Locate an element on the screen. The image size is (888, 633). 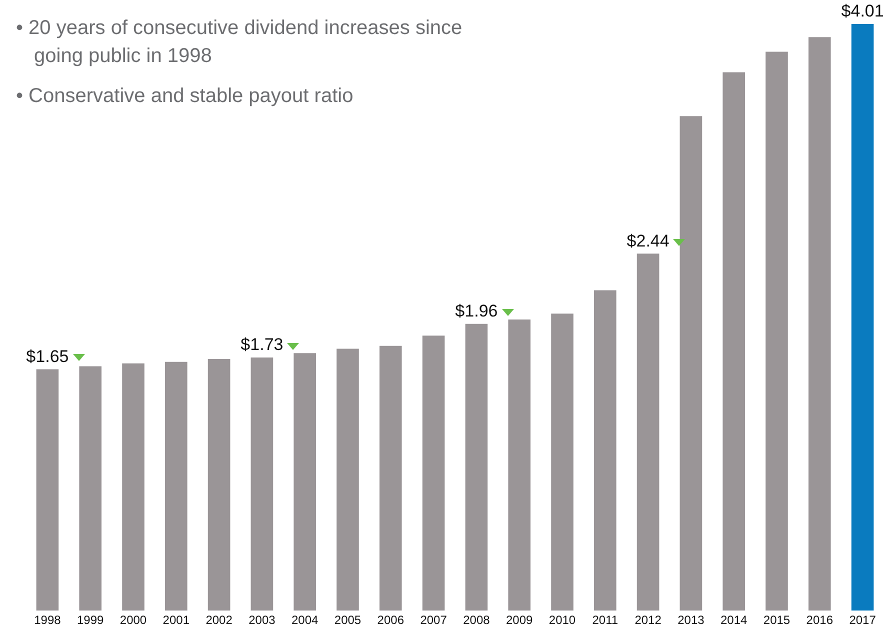
x-tick-label: 2014 is located at coordinates (734, 620).